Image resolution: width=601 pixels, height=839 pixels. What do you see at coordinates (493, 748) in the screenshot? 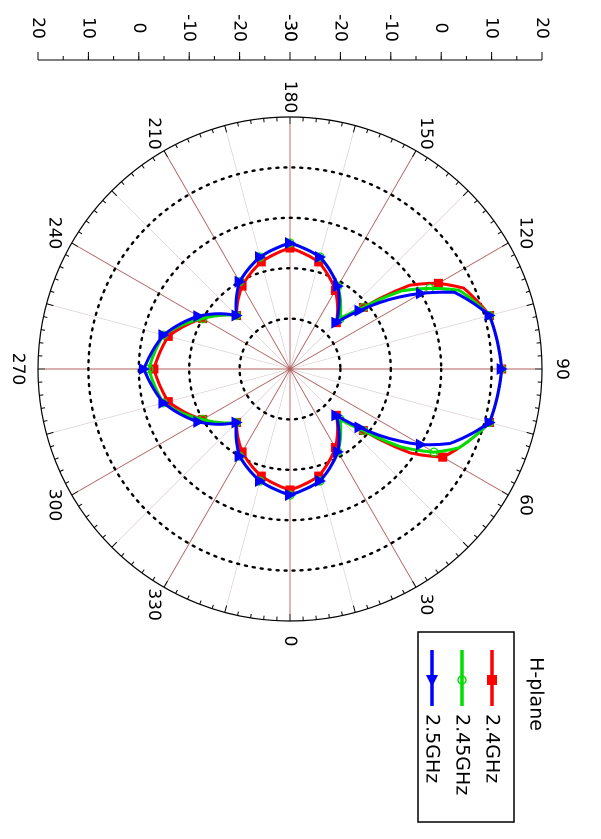
I see `legend-label: 2.4GHz` at bounding box center [493, 748].